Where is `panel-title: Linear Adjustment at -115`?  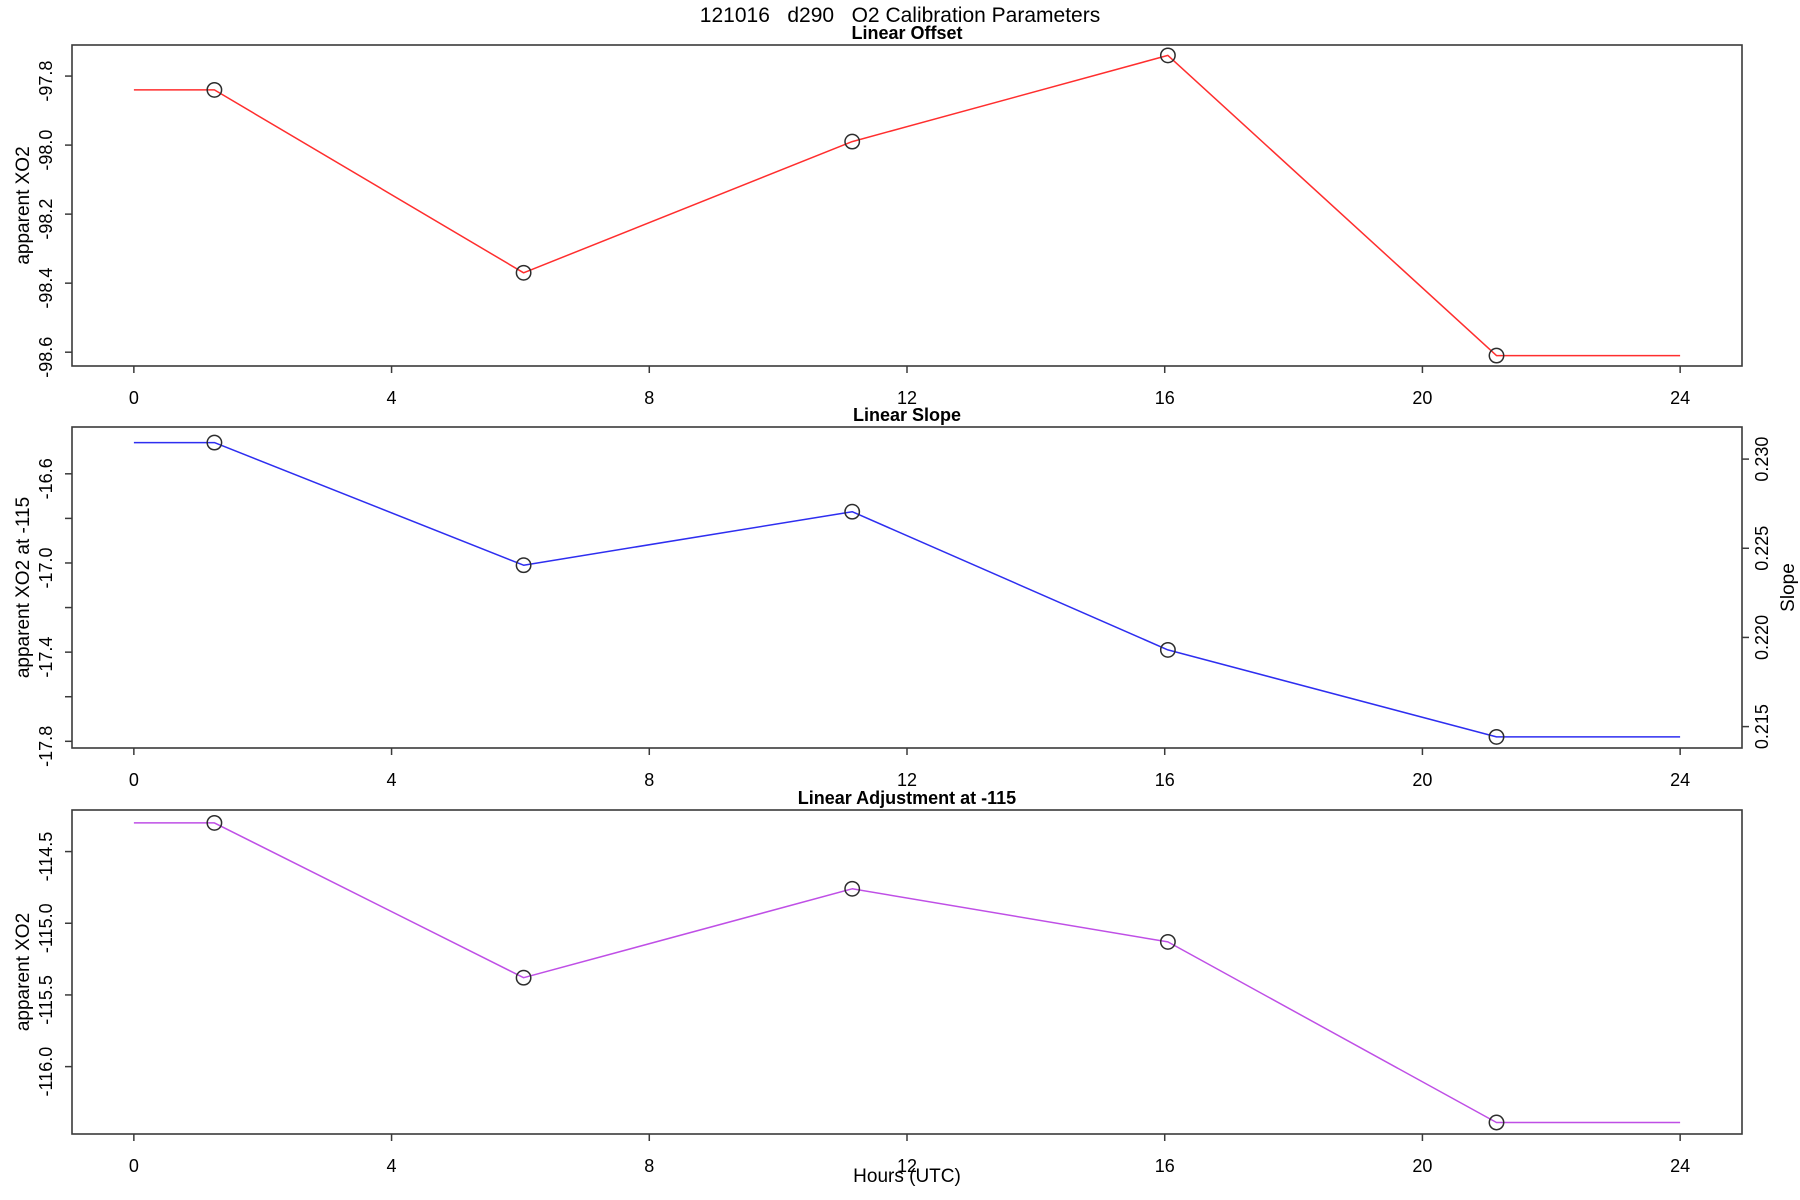 panel-title: Linear Adjustment at -115 is located at coordinates (907, 798).